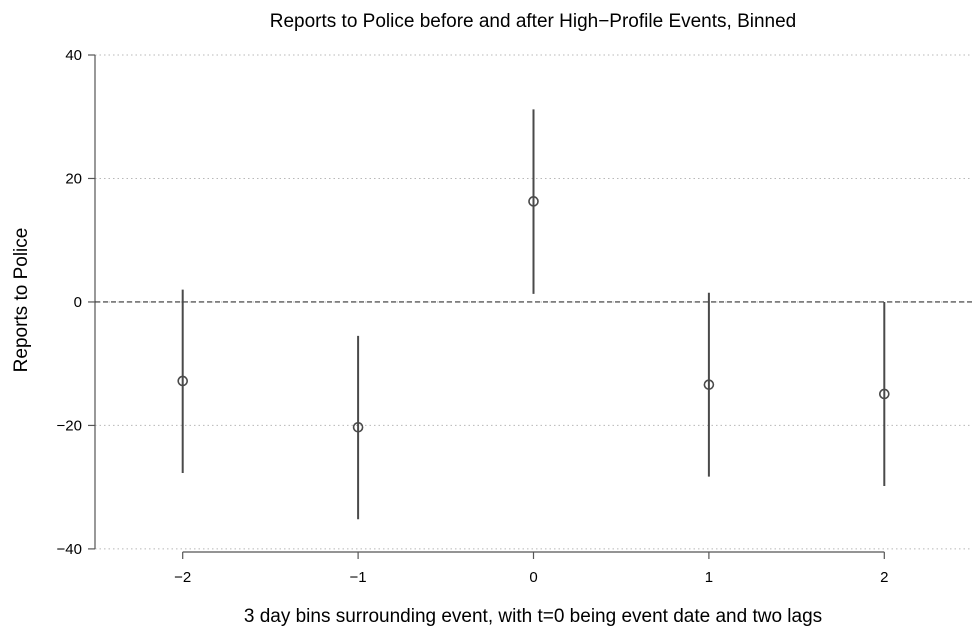  Describe the element at coordinates (358, 577) in the screenshot. I see `x-tick-label: −1` at that location.